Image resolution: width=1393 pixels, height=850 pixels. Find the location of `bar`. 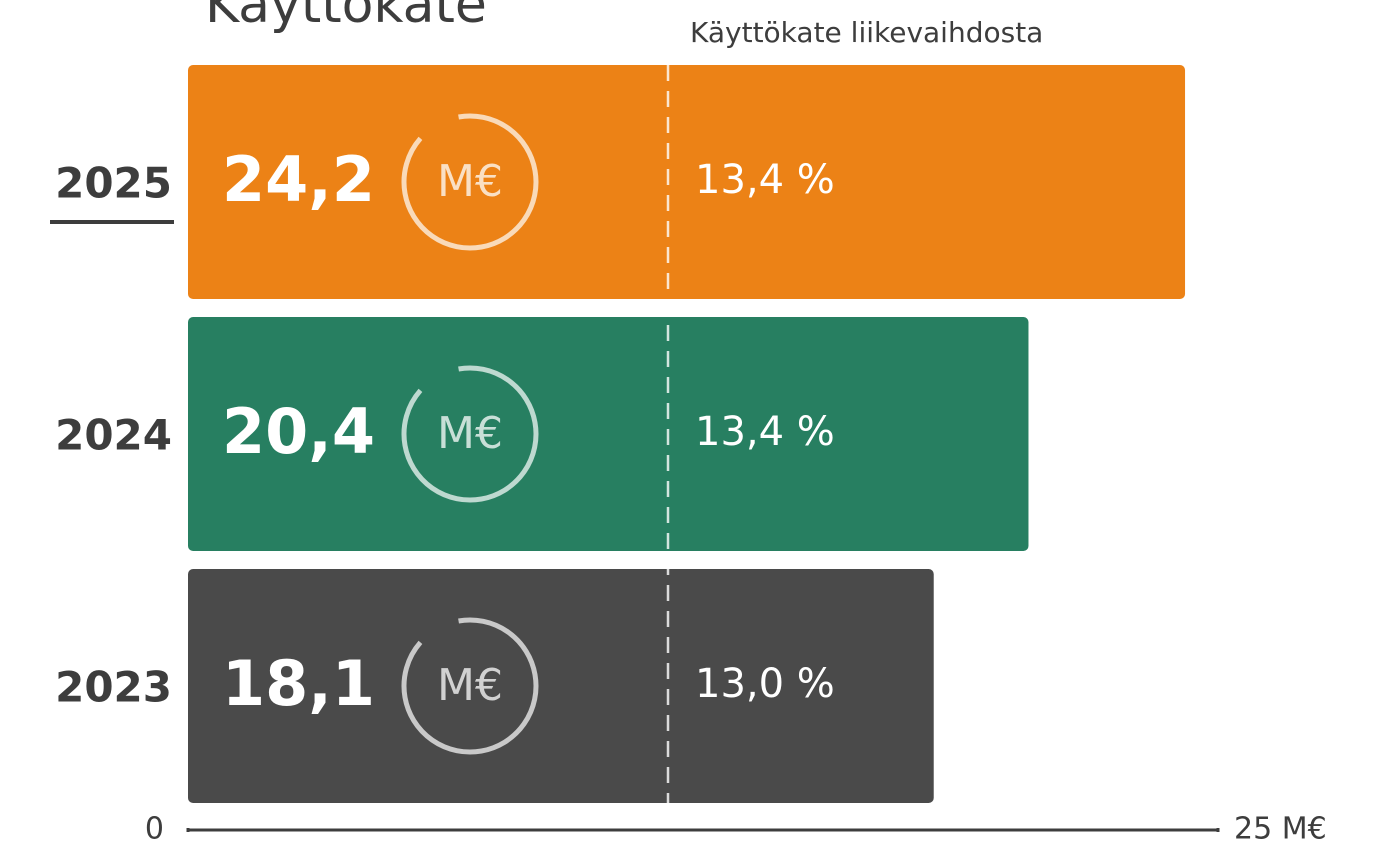

bar is located at coordinates (561, 686).